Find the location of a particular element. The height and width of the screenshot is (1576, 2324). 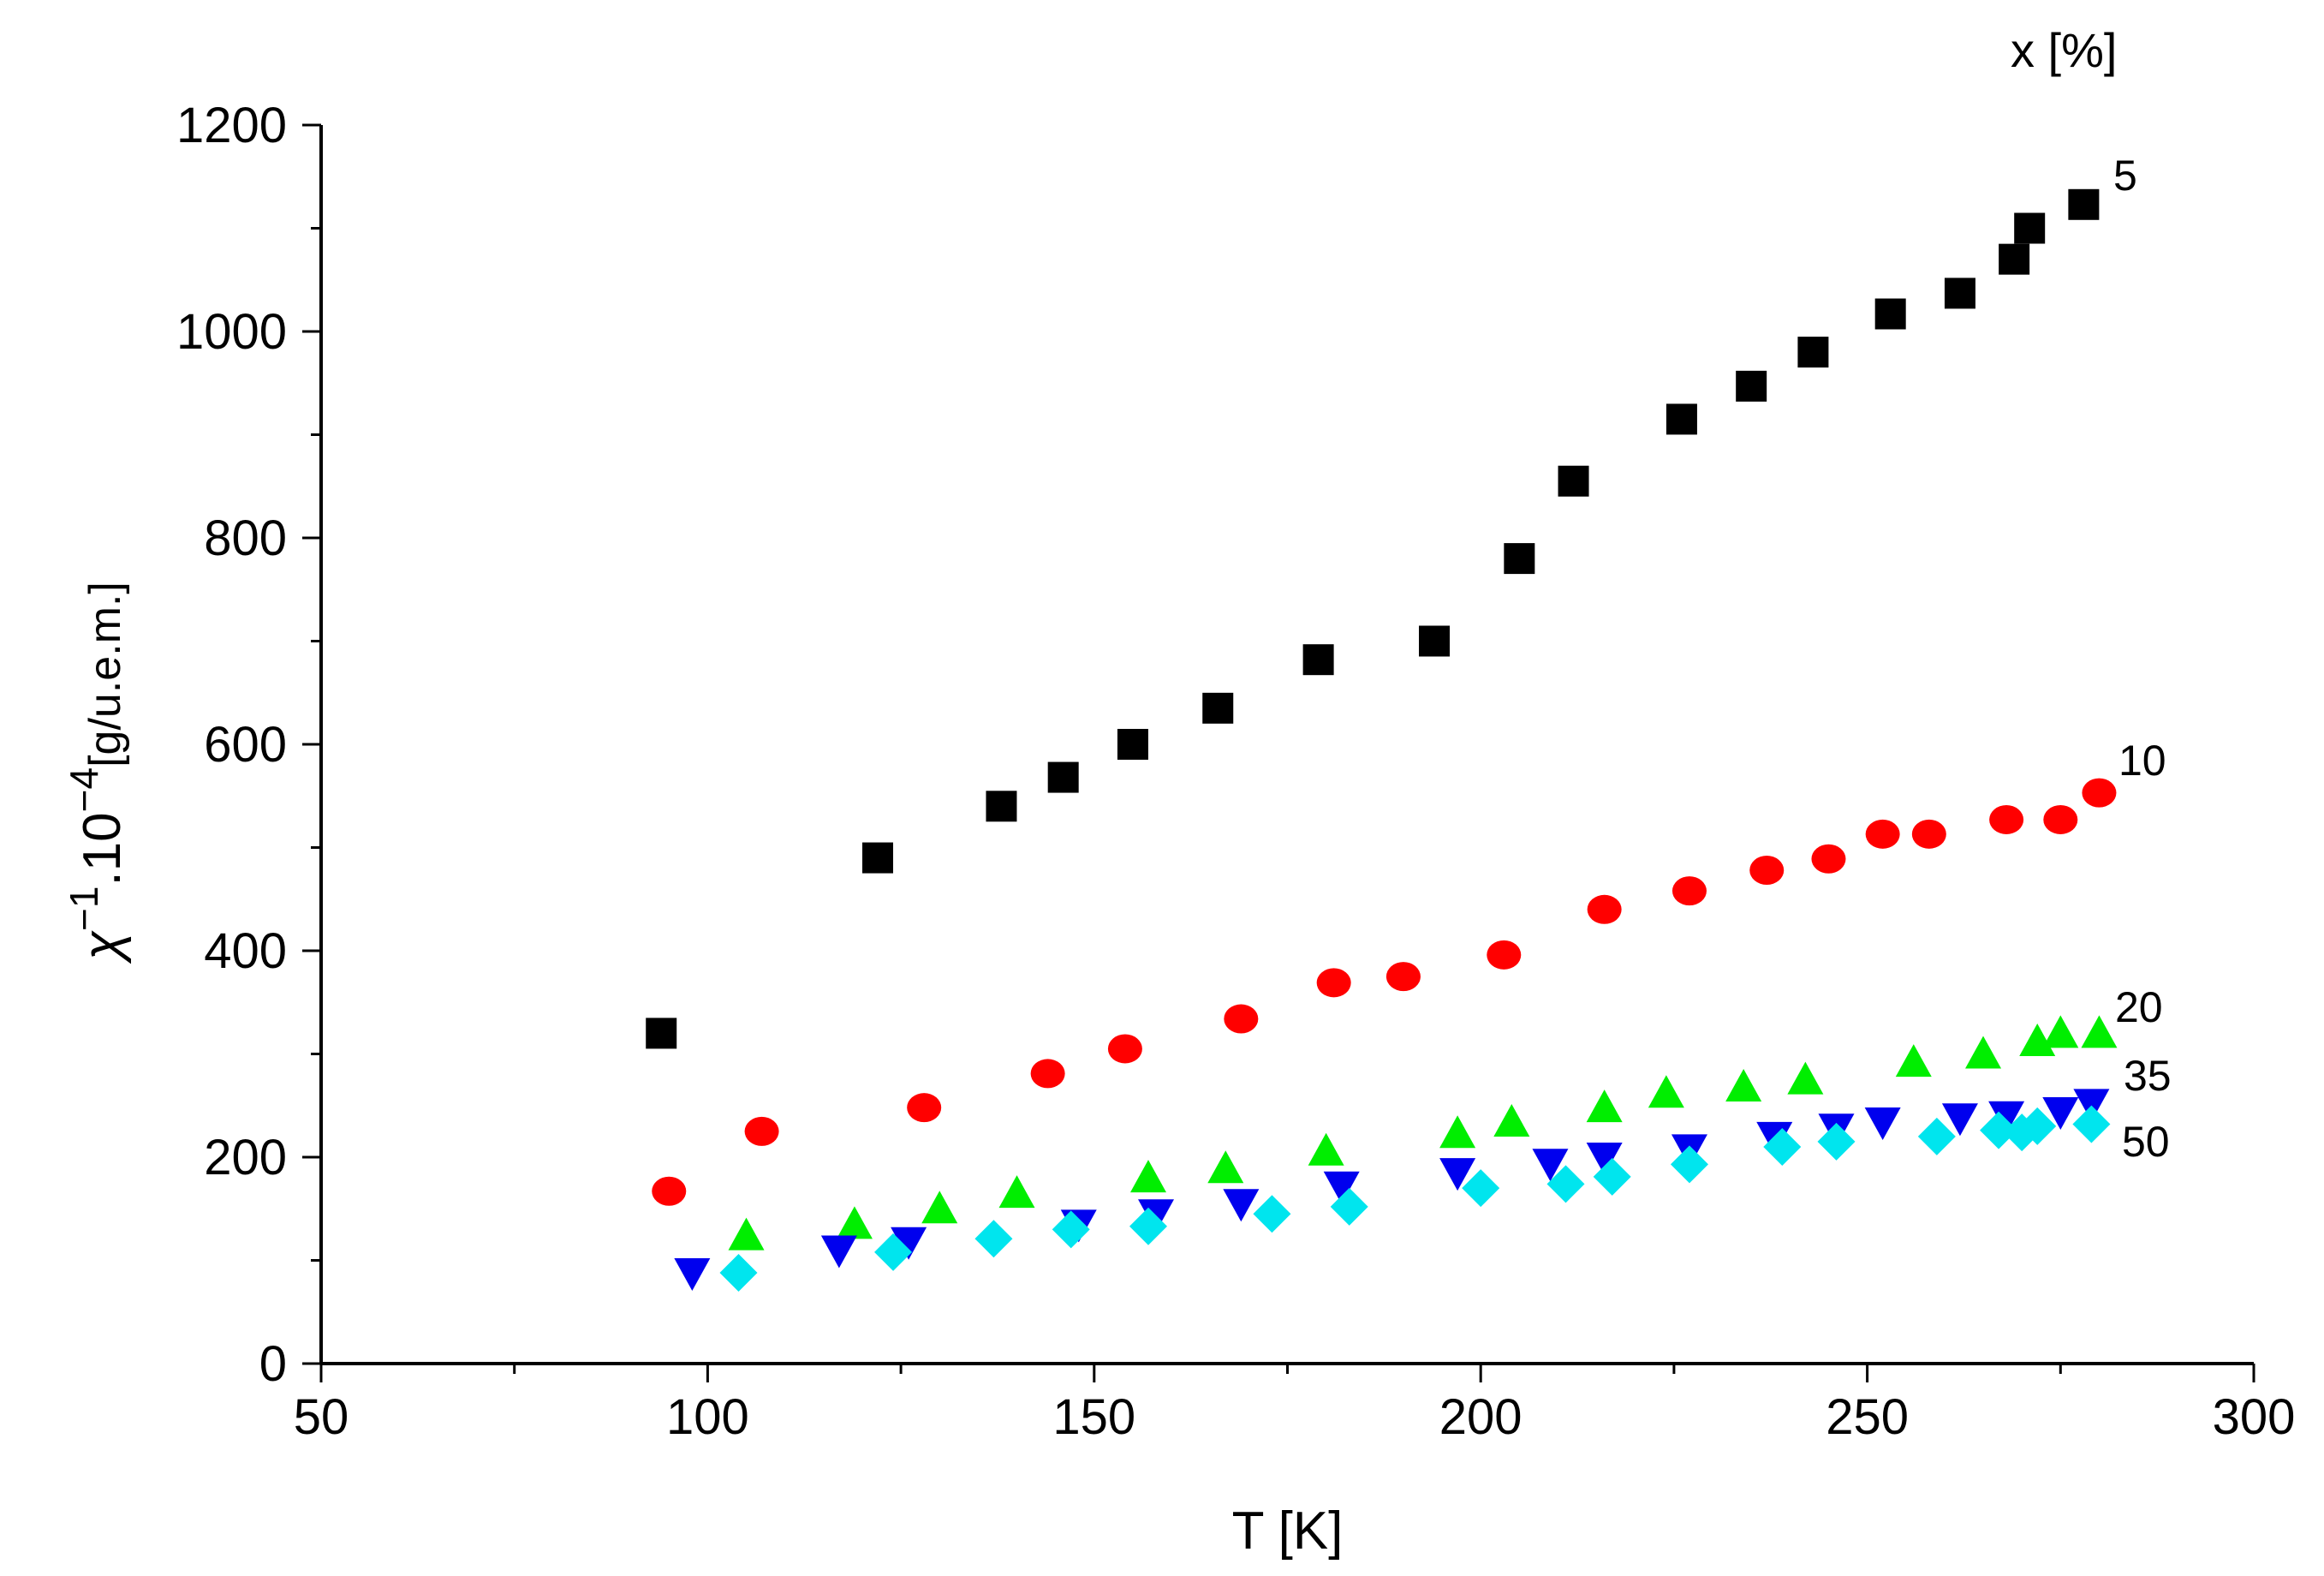

svg-text: χ−1.10−4[g/u.e.m.] is located at coordinates (97, 773).